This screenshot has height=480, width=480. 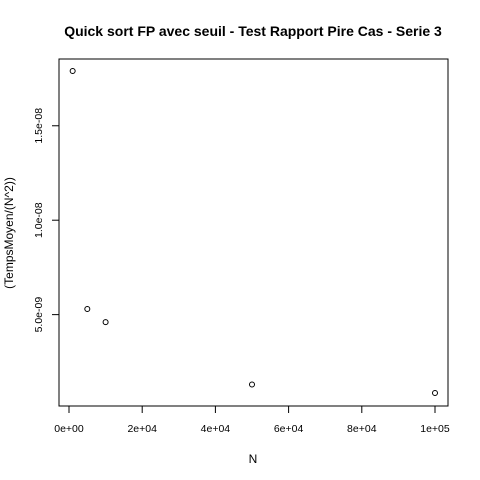 What do you see at coordinates (142, 429) in the screenshot?
I see `x-tick-label: 2e+04` at bounding box center [142, 429].